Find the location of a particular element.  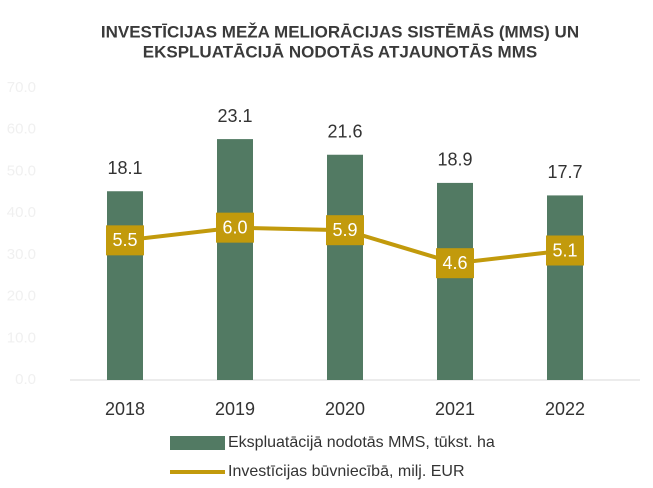

bar-value-label: 17.7 is located at coordinates (564, 172).